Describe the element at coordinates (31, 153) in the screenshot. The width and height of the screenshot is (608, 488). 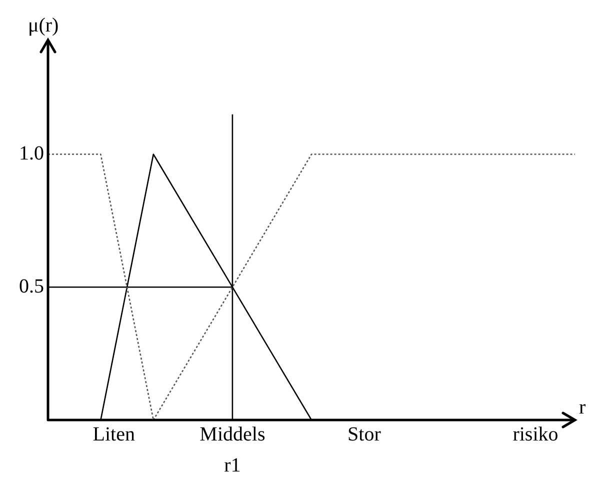
I see `y-tick-label: 1.0` at that location.